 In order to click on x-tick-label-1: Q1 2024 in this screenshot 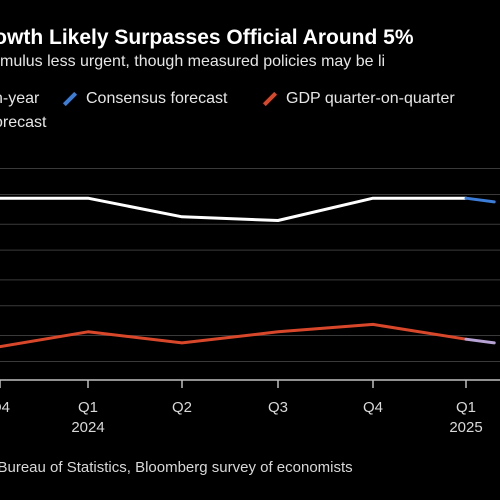, I will do `click(87, 417)`.